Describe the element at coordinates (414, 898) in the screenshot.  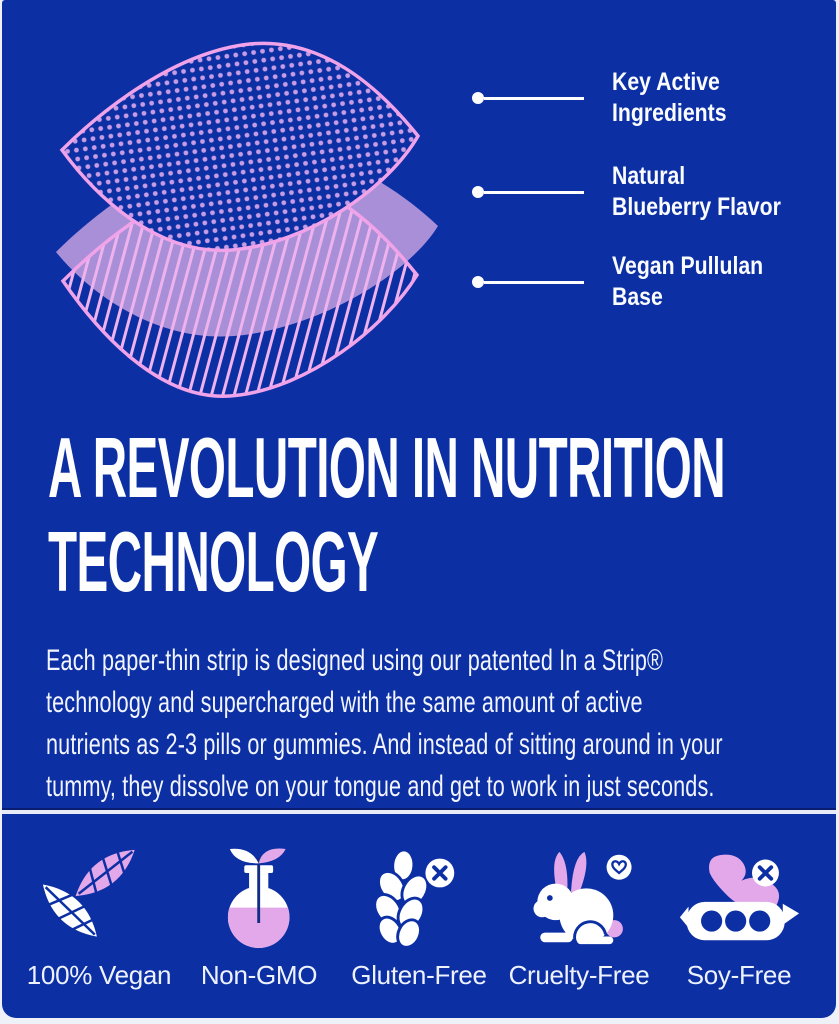
I see `gluten-free-wheat-icon` at that location.